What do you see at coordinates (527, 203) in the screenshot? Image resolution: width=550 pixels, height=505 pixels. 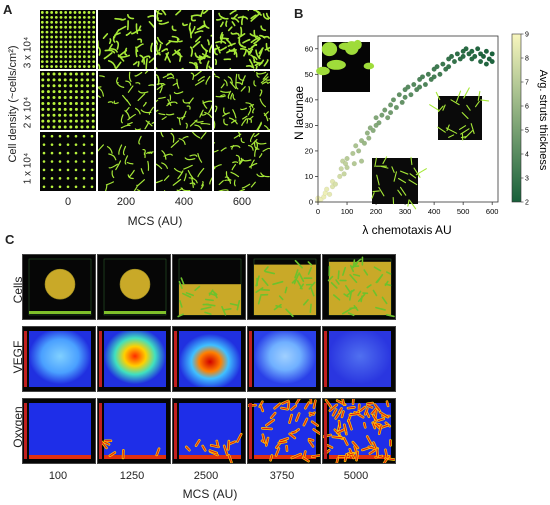 I see `panel-b-colorbar-tick-label: 2` at bounding box center [527, 203].